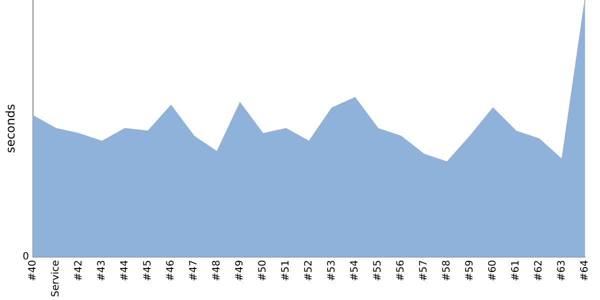 The height and width of the screenshot is (300, 600). What do you see at coordinates (378, 271) in the screenshot?
I see `x-tick-label: #55` at bounding box center [378, 271].